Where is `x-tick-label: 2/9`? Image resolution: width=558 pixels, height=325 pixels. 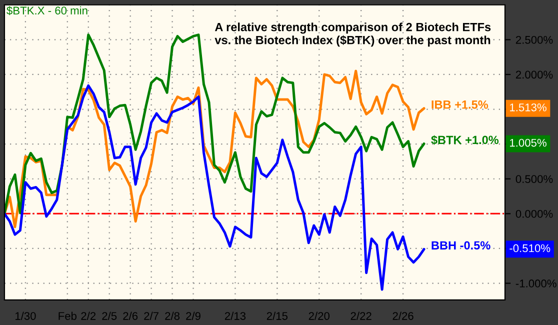
x-tick-label: 2/9 is located at coordinates (193, 316).